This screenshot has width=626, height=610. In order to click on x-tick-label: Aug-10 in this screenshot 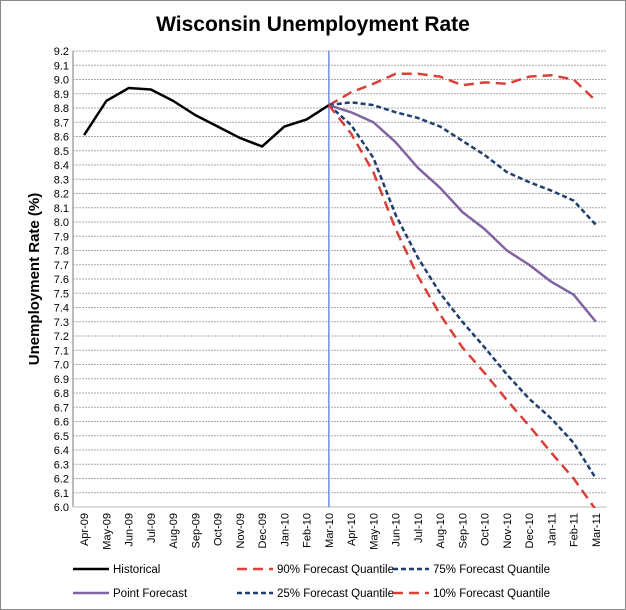, I will do `click(441, 530)`.